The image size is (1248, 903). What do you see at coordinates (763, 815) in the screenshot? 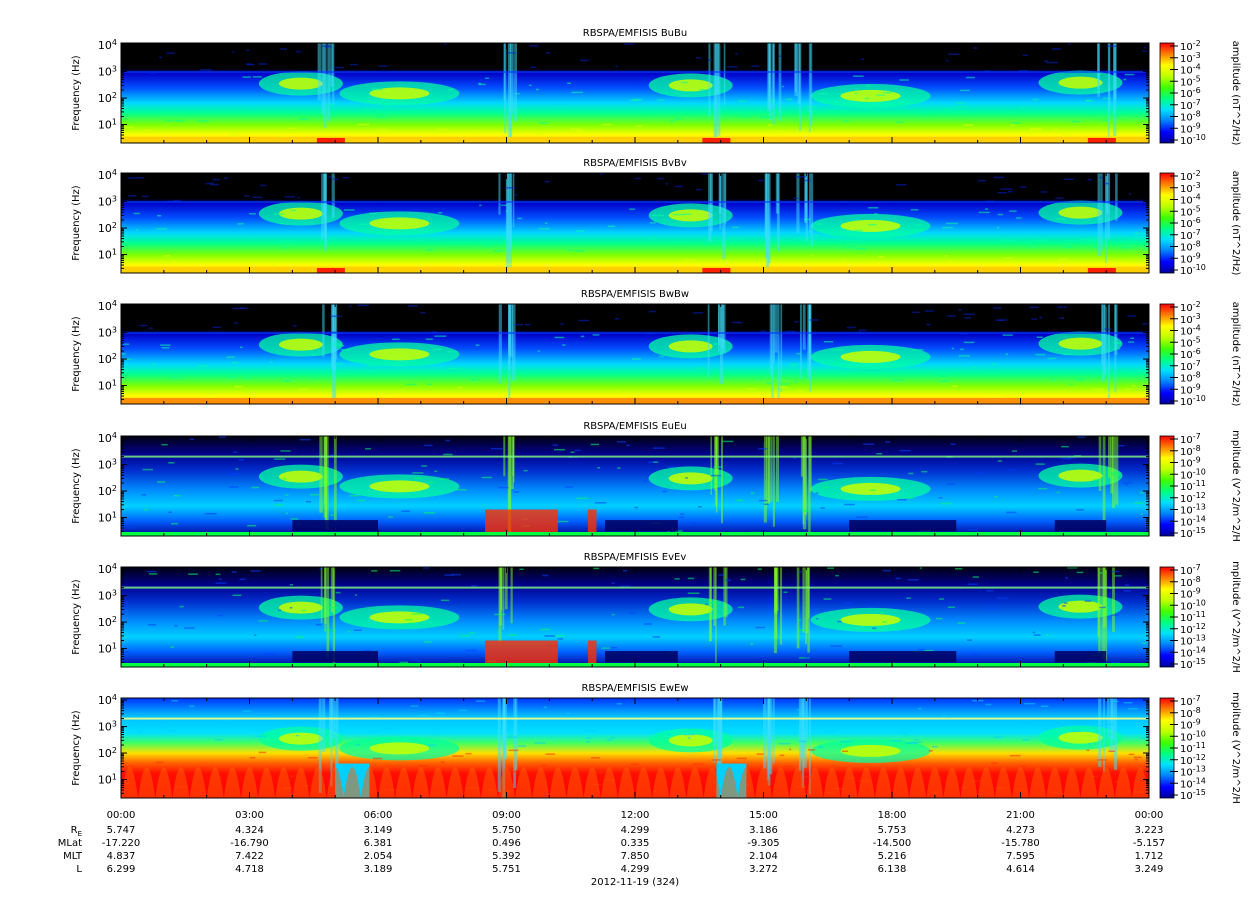
I see `x-tick-label: 15:00` at bounding box center [763, 815].